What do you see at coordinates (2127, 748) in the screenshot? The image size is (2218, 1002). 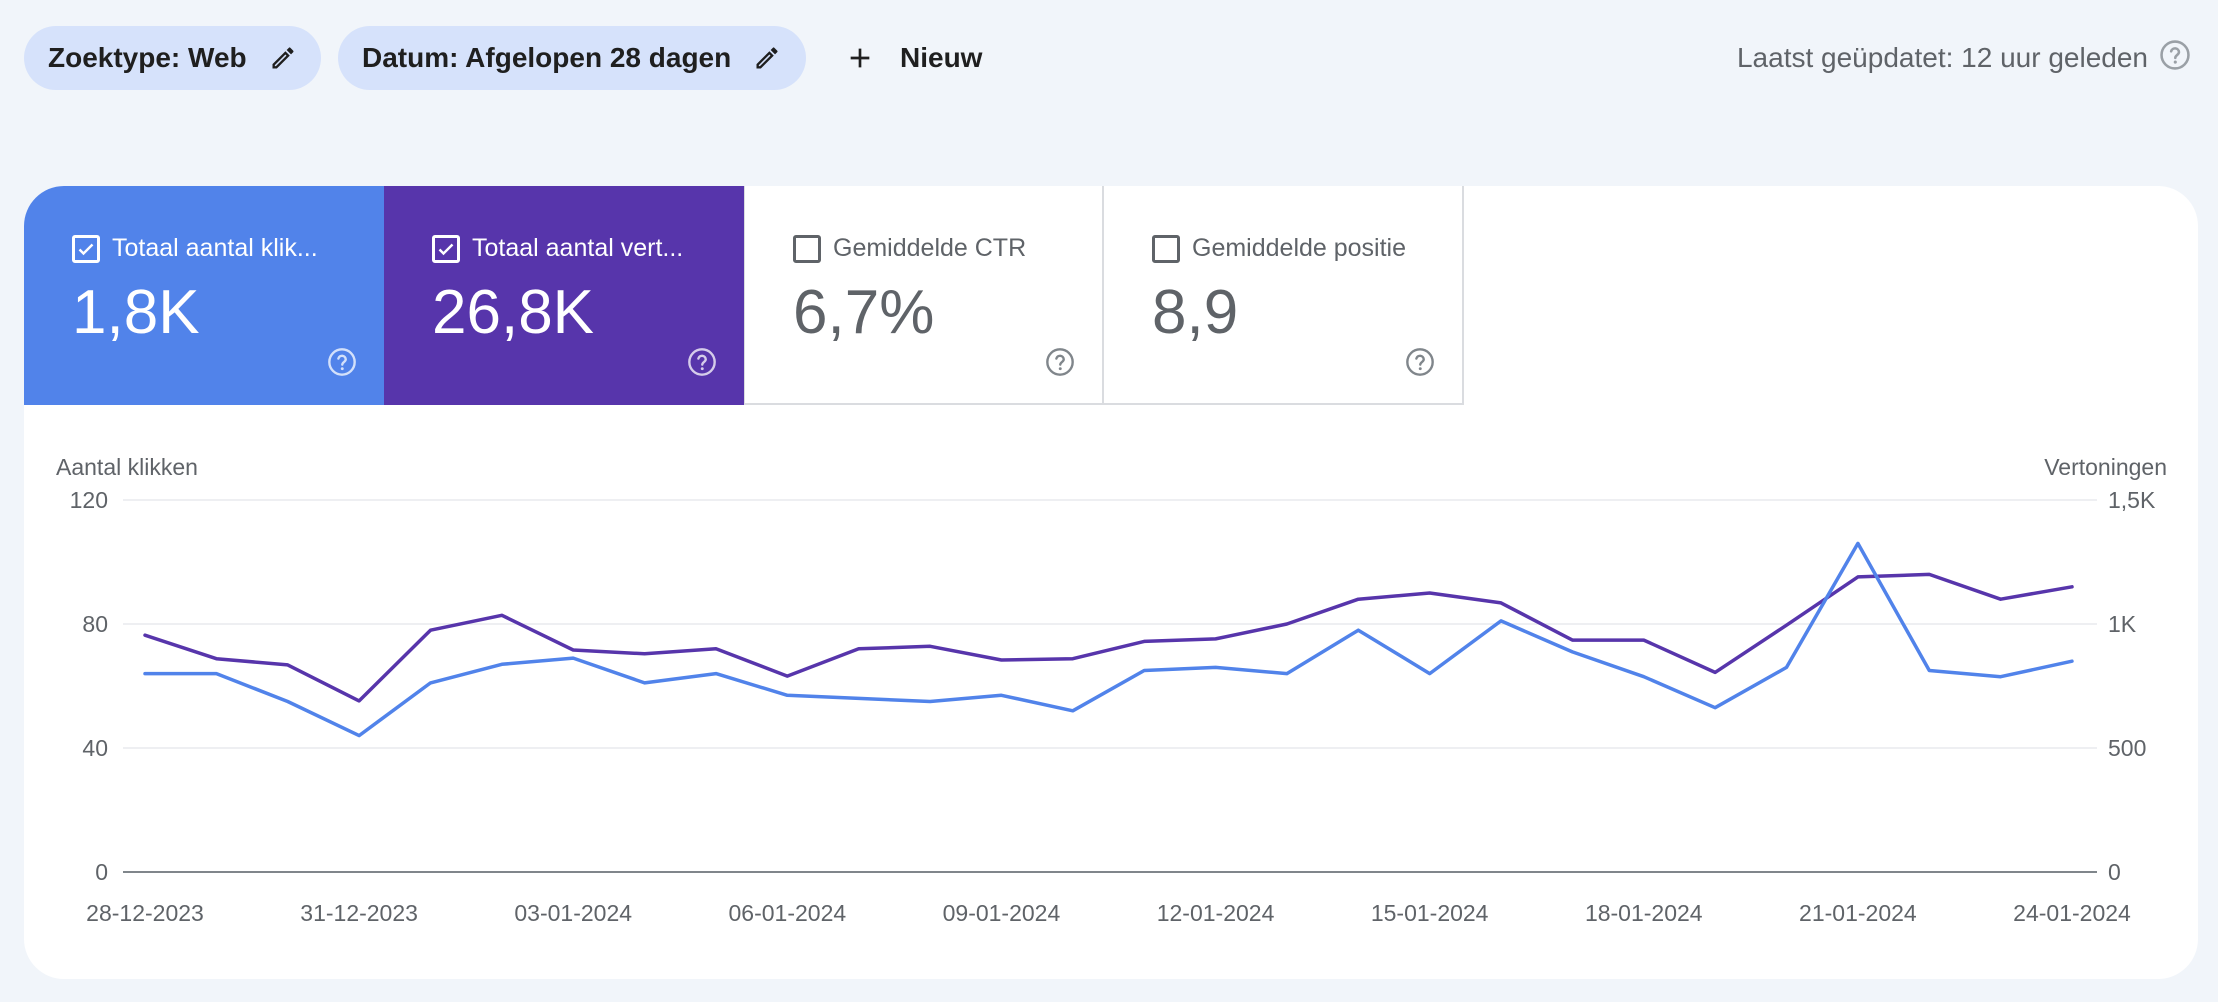 I see `right-tick-label: 500` at bounding box center [2127, 748].